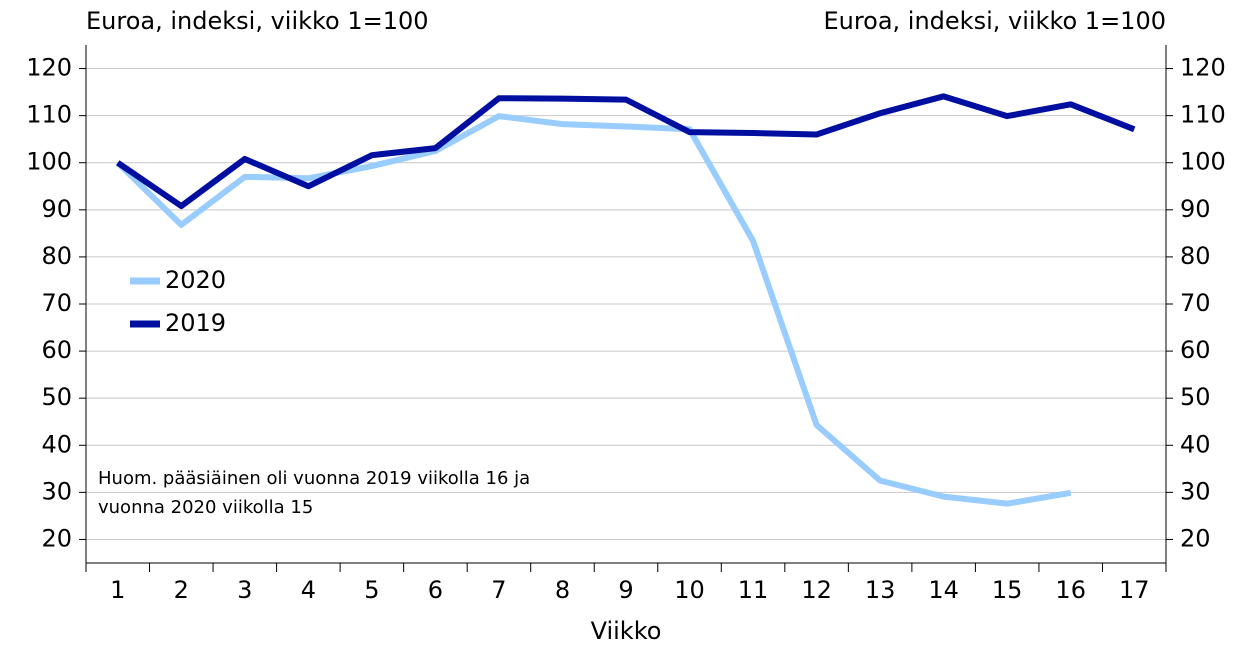  Describe the element at coordinates (257, 21) in the screenshot. I see `y-axis-label: Euroa, indeksi, viikko 1=100` at that location.